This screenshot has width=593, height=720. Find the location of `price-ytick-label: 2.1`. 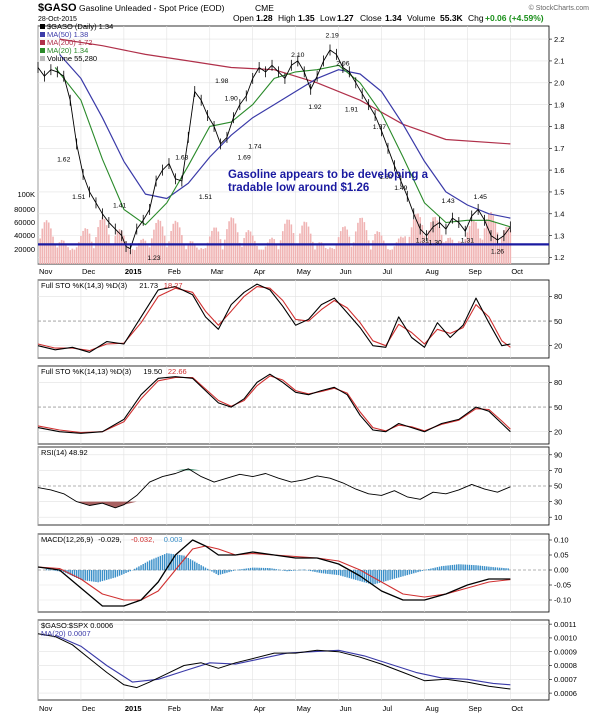

price-ytick-label: 2.1 is located at coordinates (559, 61).